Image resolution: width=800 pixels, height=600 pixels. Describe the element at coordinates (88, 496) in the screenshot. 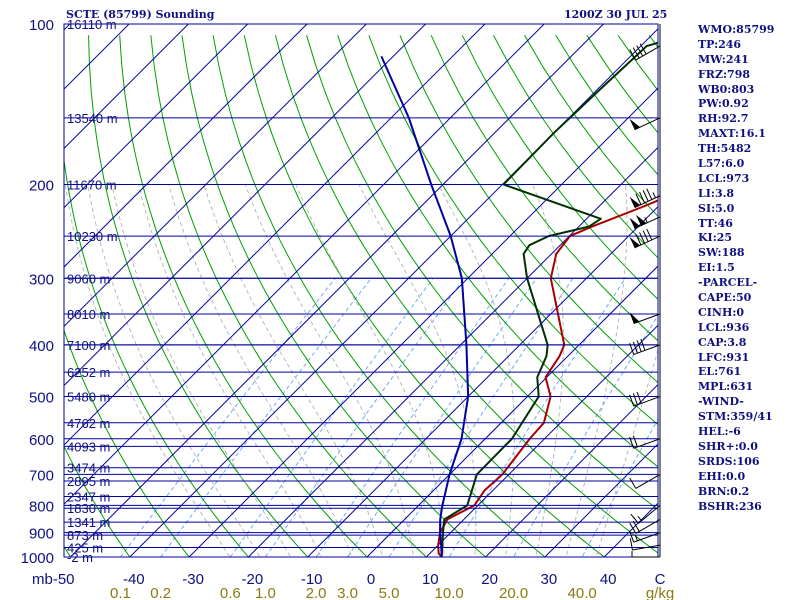

I see `height-label: 2347 m` at that location.